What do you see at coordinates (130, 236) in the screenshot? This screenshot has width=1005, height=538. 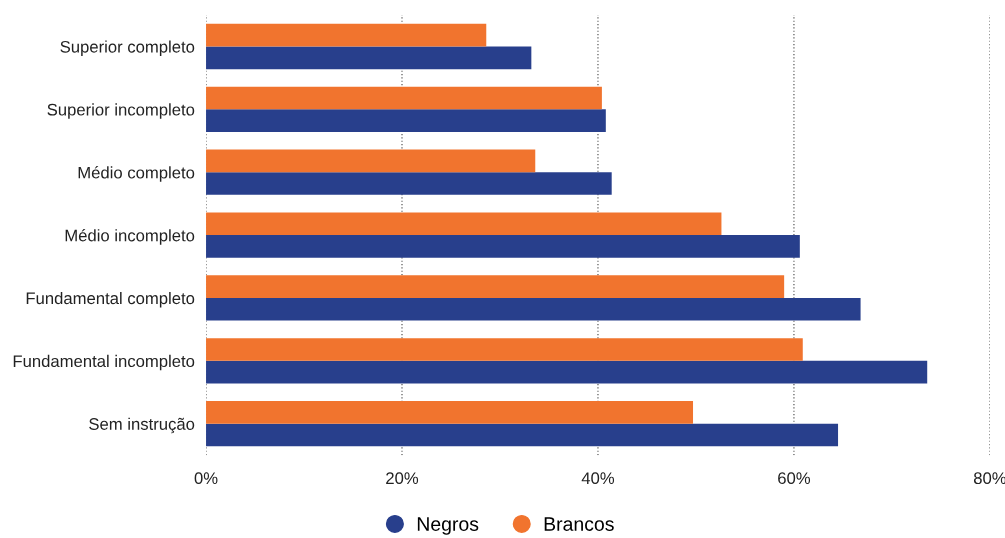 I see `y-tick-label: Médio incompleto` at bounding box center [130, 236].